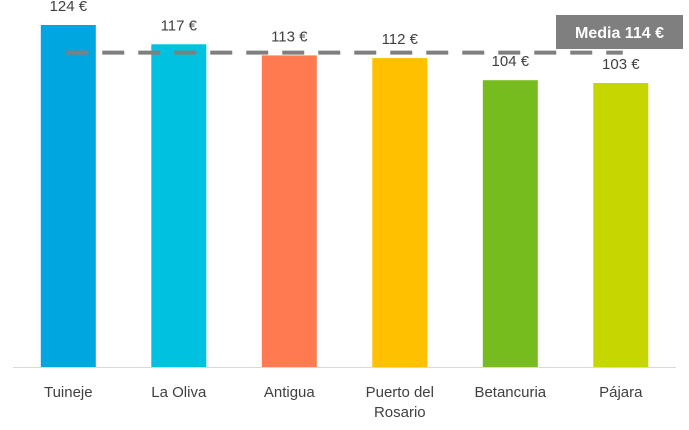  Describe the element at coordinates (511, 61) in the screenshot. I see `data-label: 104 €` at that location.